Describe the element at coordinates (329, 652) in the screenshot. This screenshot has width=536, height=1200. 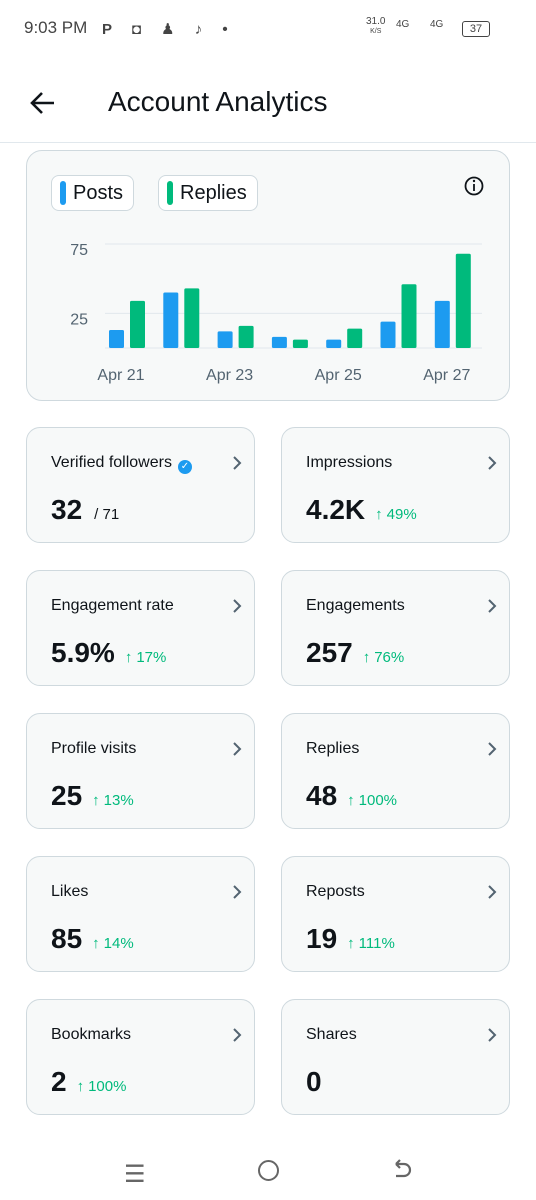
I see `card-value-text: 257` at that location.